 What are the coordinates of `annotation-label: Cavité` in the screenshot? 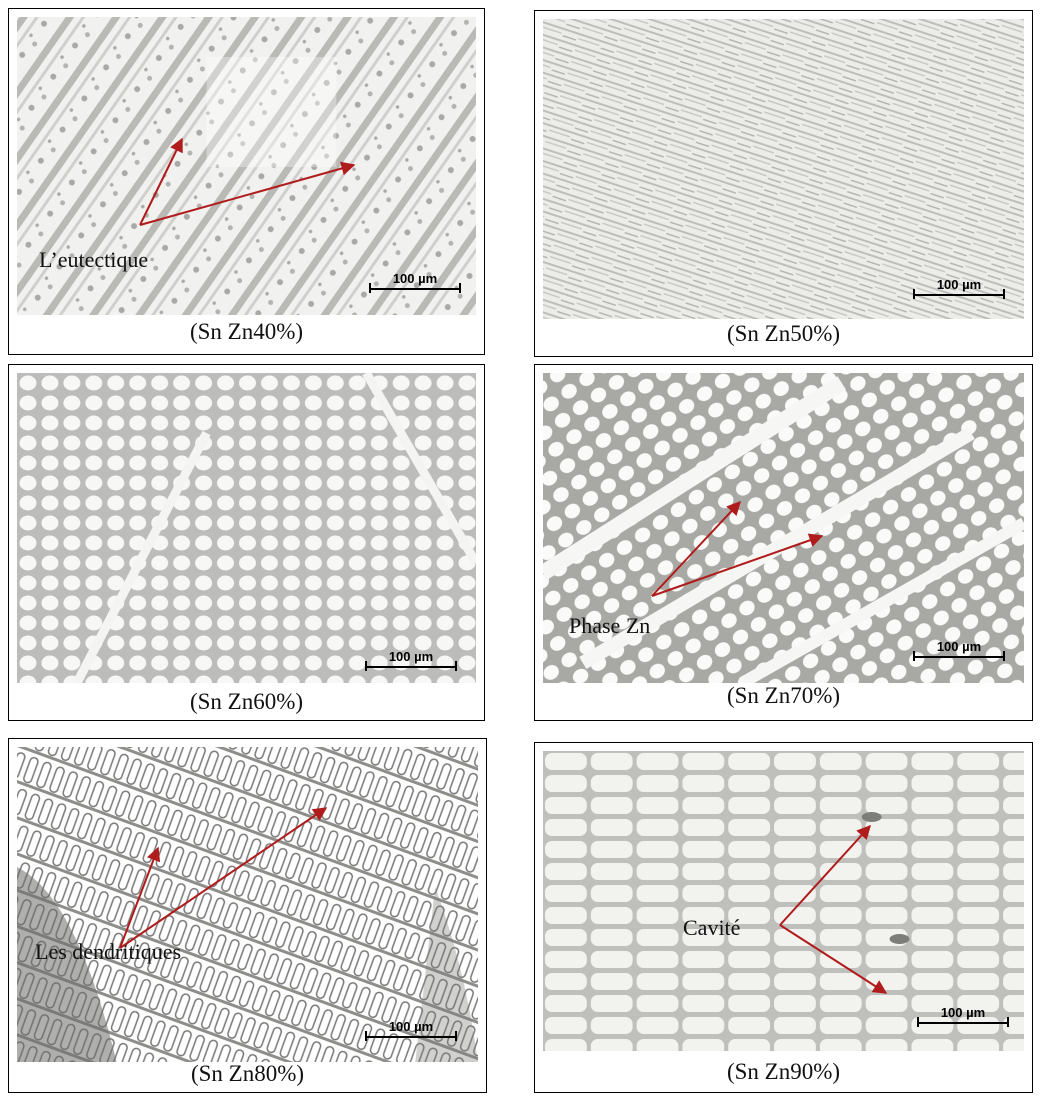 It's located at (712, 927).